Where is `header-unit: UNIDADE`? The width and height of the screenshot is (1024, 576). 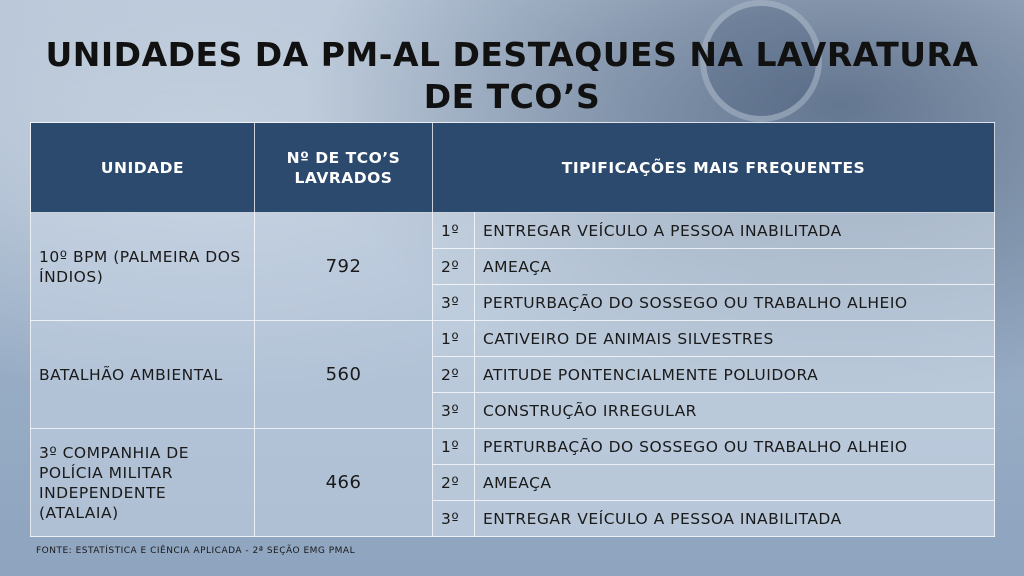
header-unit: UNIDADE is located at coordinates (142, 167).